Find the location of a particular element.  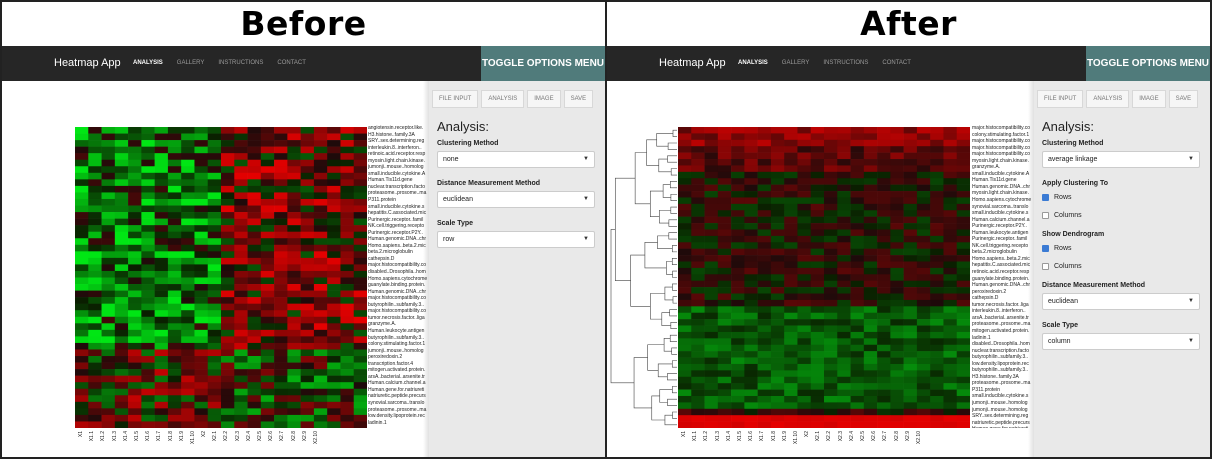

row-label: Homo.sapiens..beta.2.mic is located at coordinates (1001, 258).